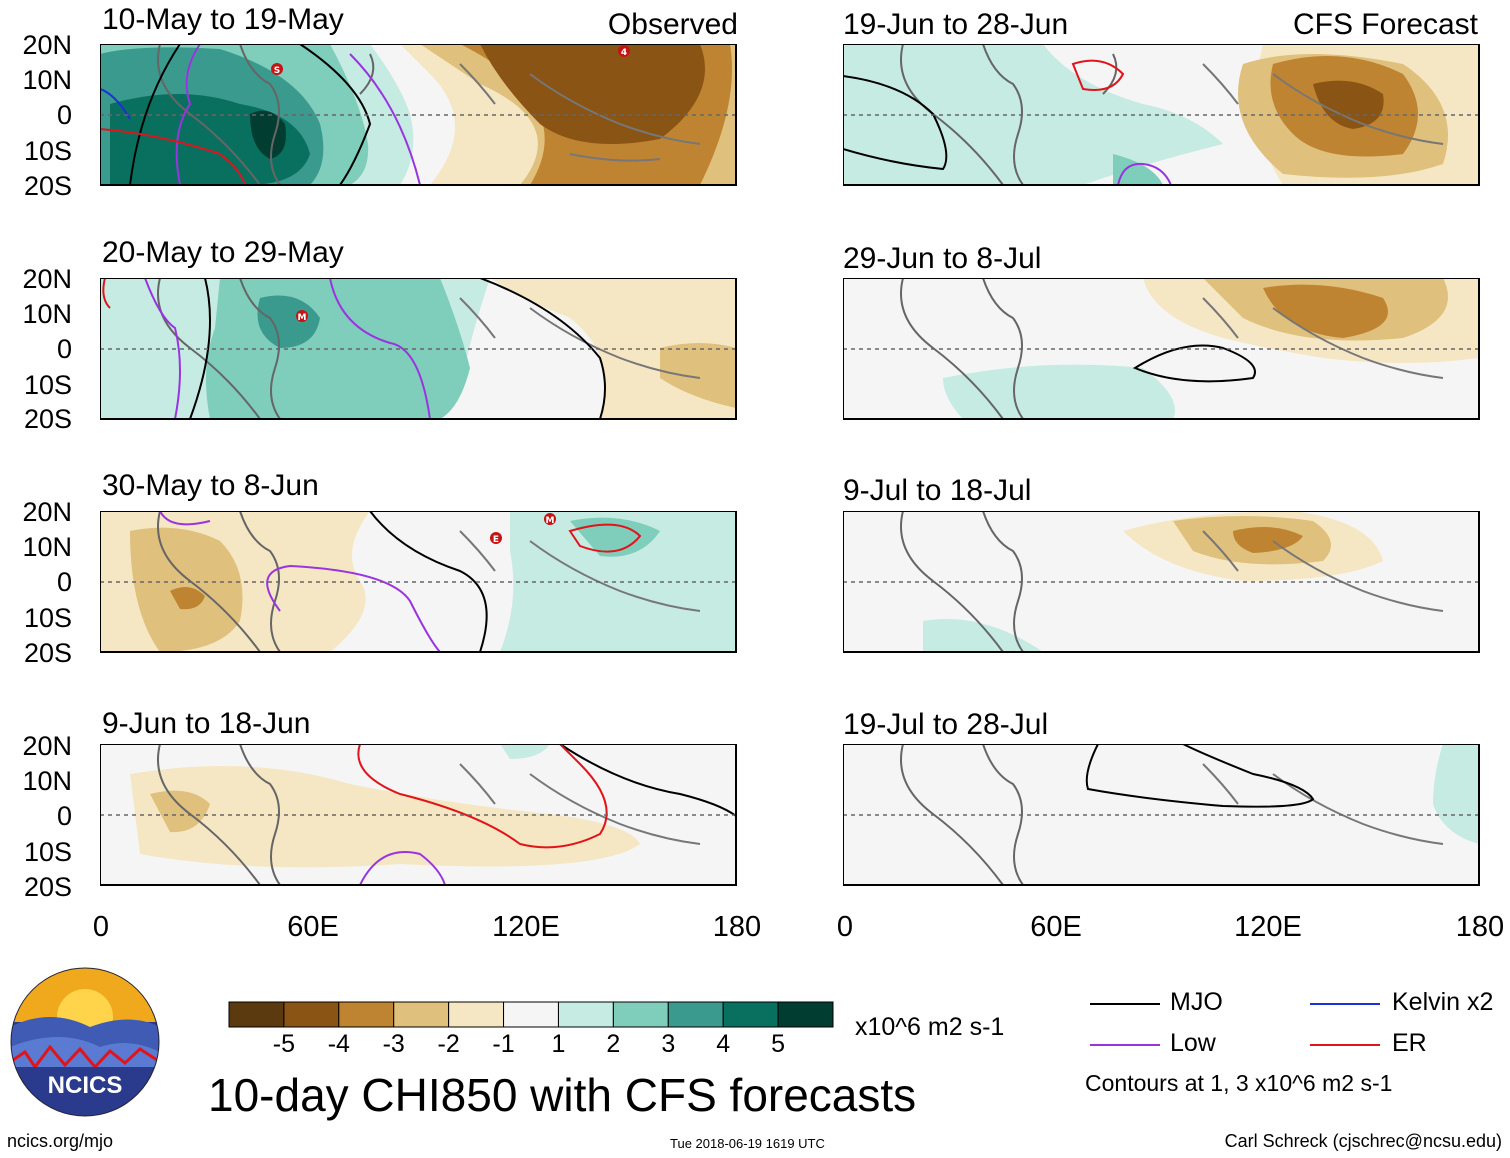 The height and width of the screenshot is (1158, 1510). I want to click on legend-line-er, so click(1345, 1045).